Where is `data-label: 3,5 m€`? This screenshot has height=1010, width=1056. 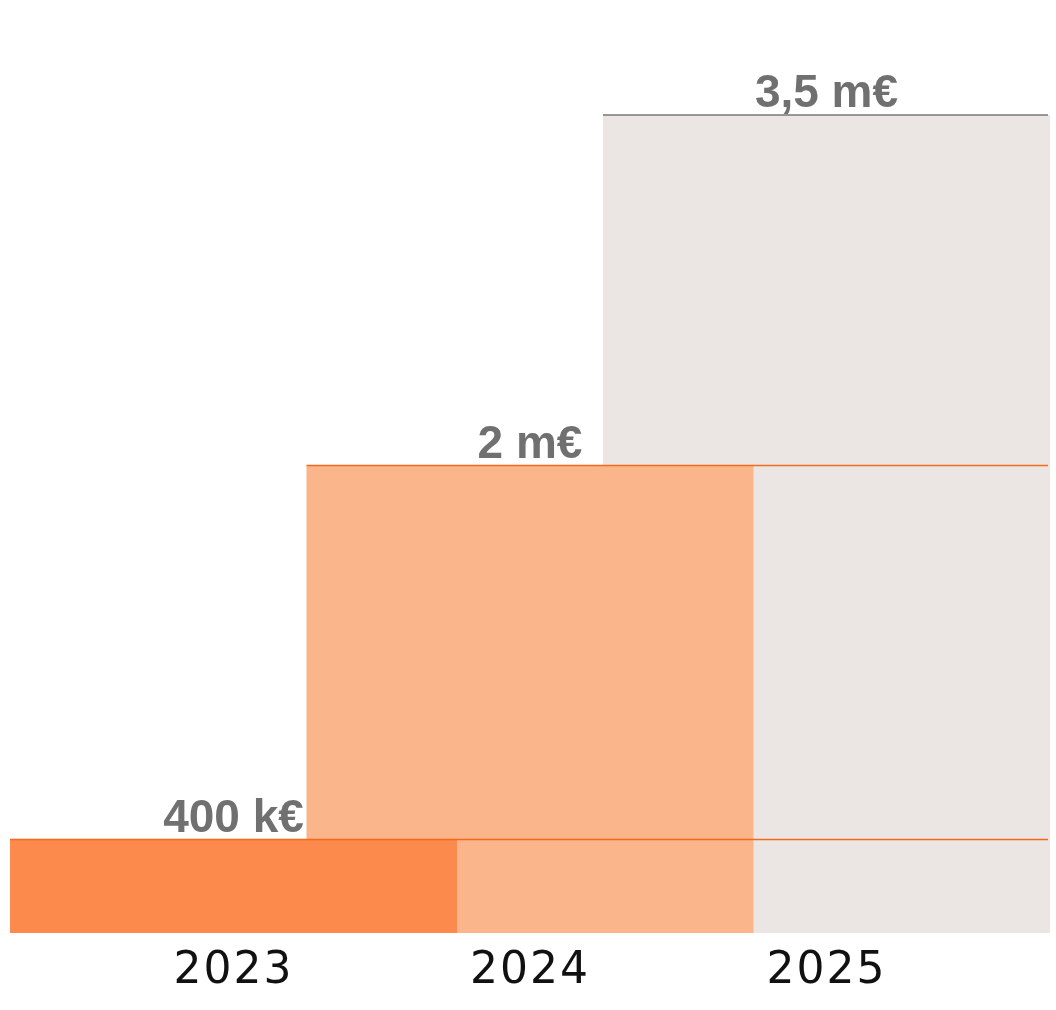
data-label: 3,5 m€ is located at coordinates (826, 91).